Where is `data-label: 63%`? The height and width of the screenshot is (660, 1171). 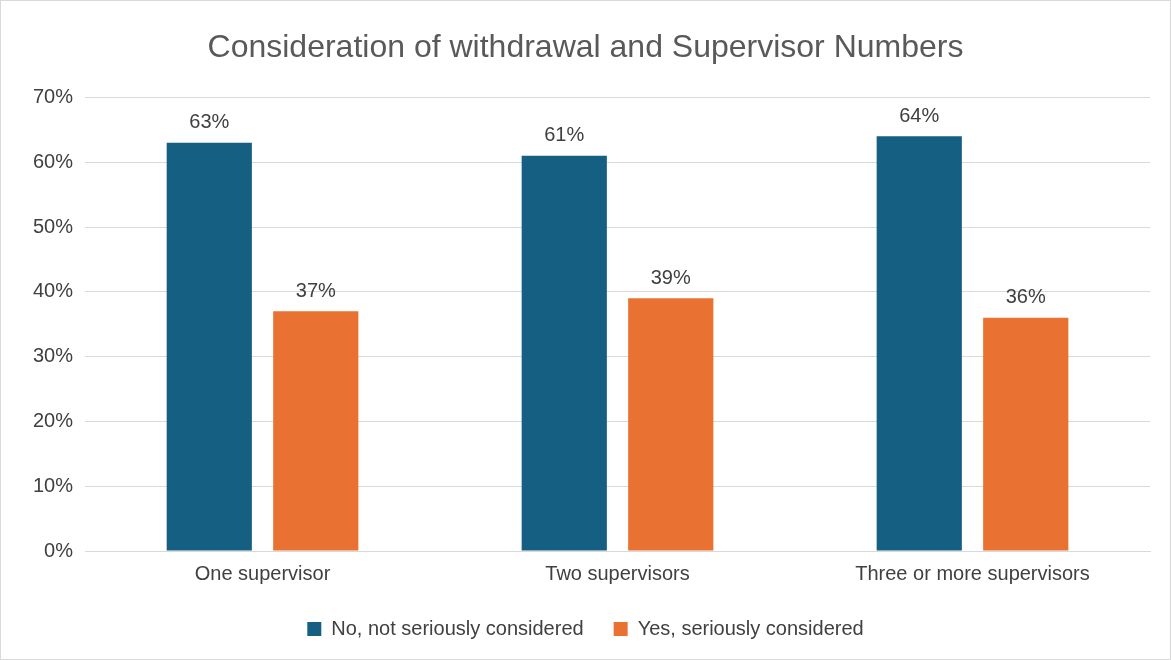 data-label: 63% is located at coordinates (209, 121).